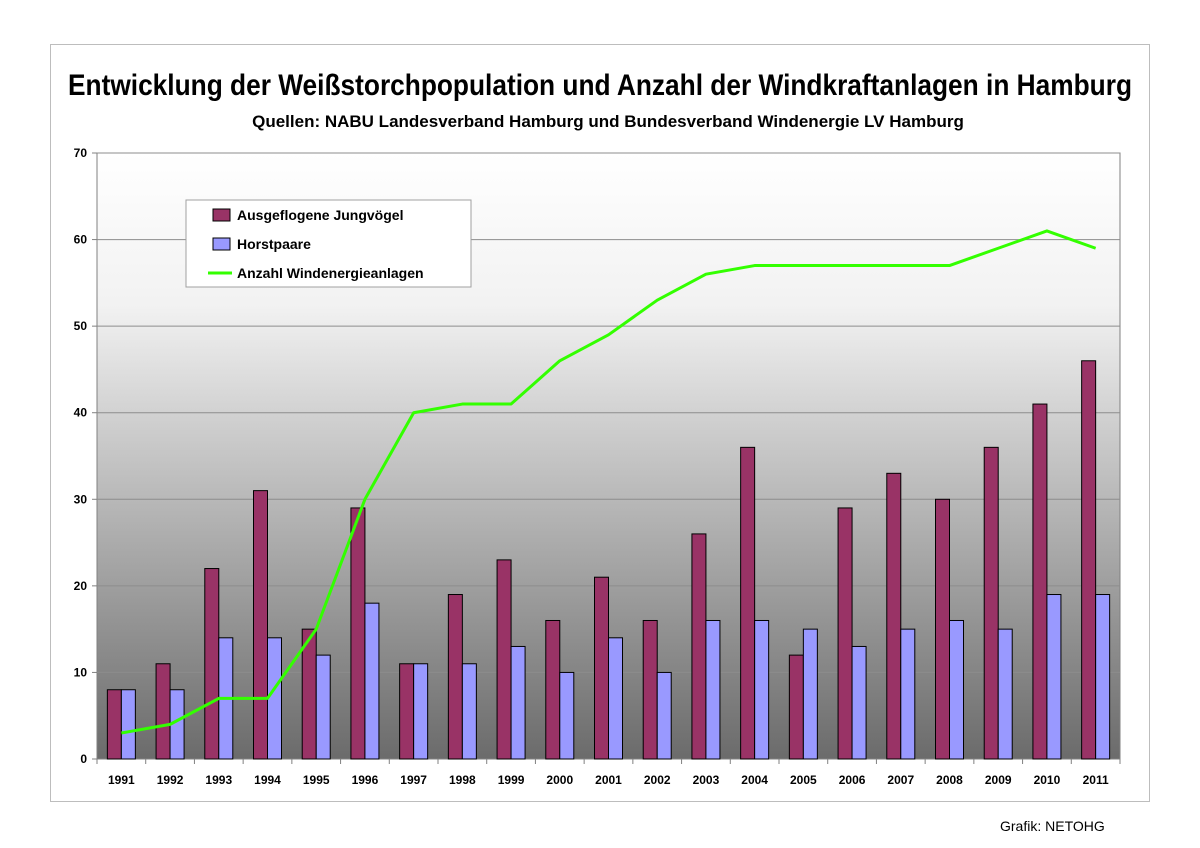  Describe the element at coordinates (320, 215) in the screenshot. I see `legend-label-ausgeflogene: Ausgeflogene Jungvögel` at that location.